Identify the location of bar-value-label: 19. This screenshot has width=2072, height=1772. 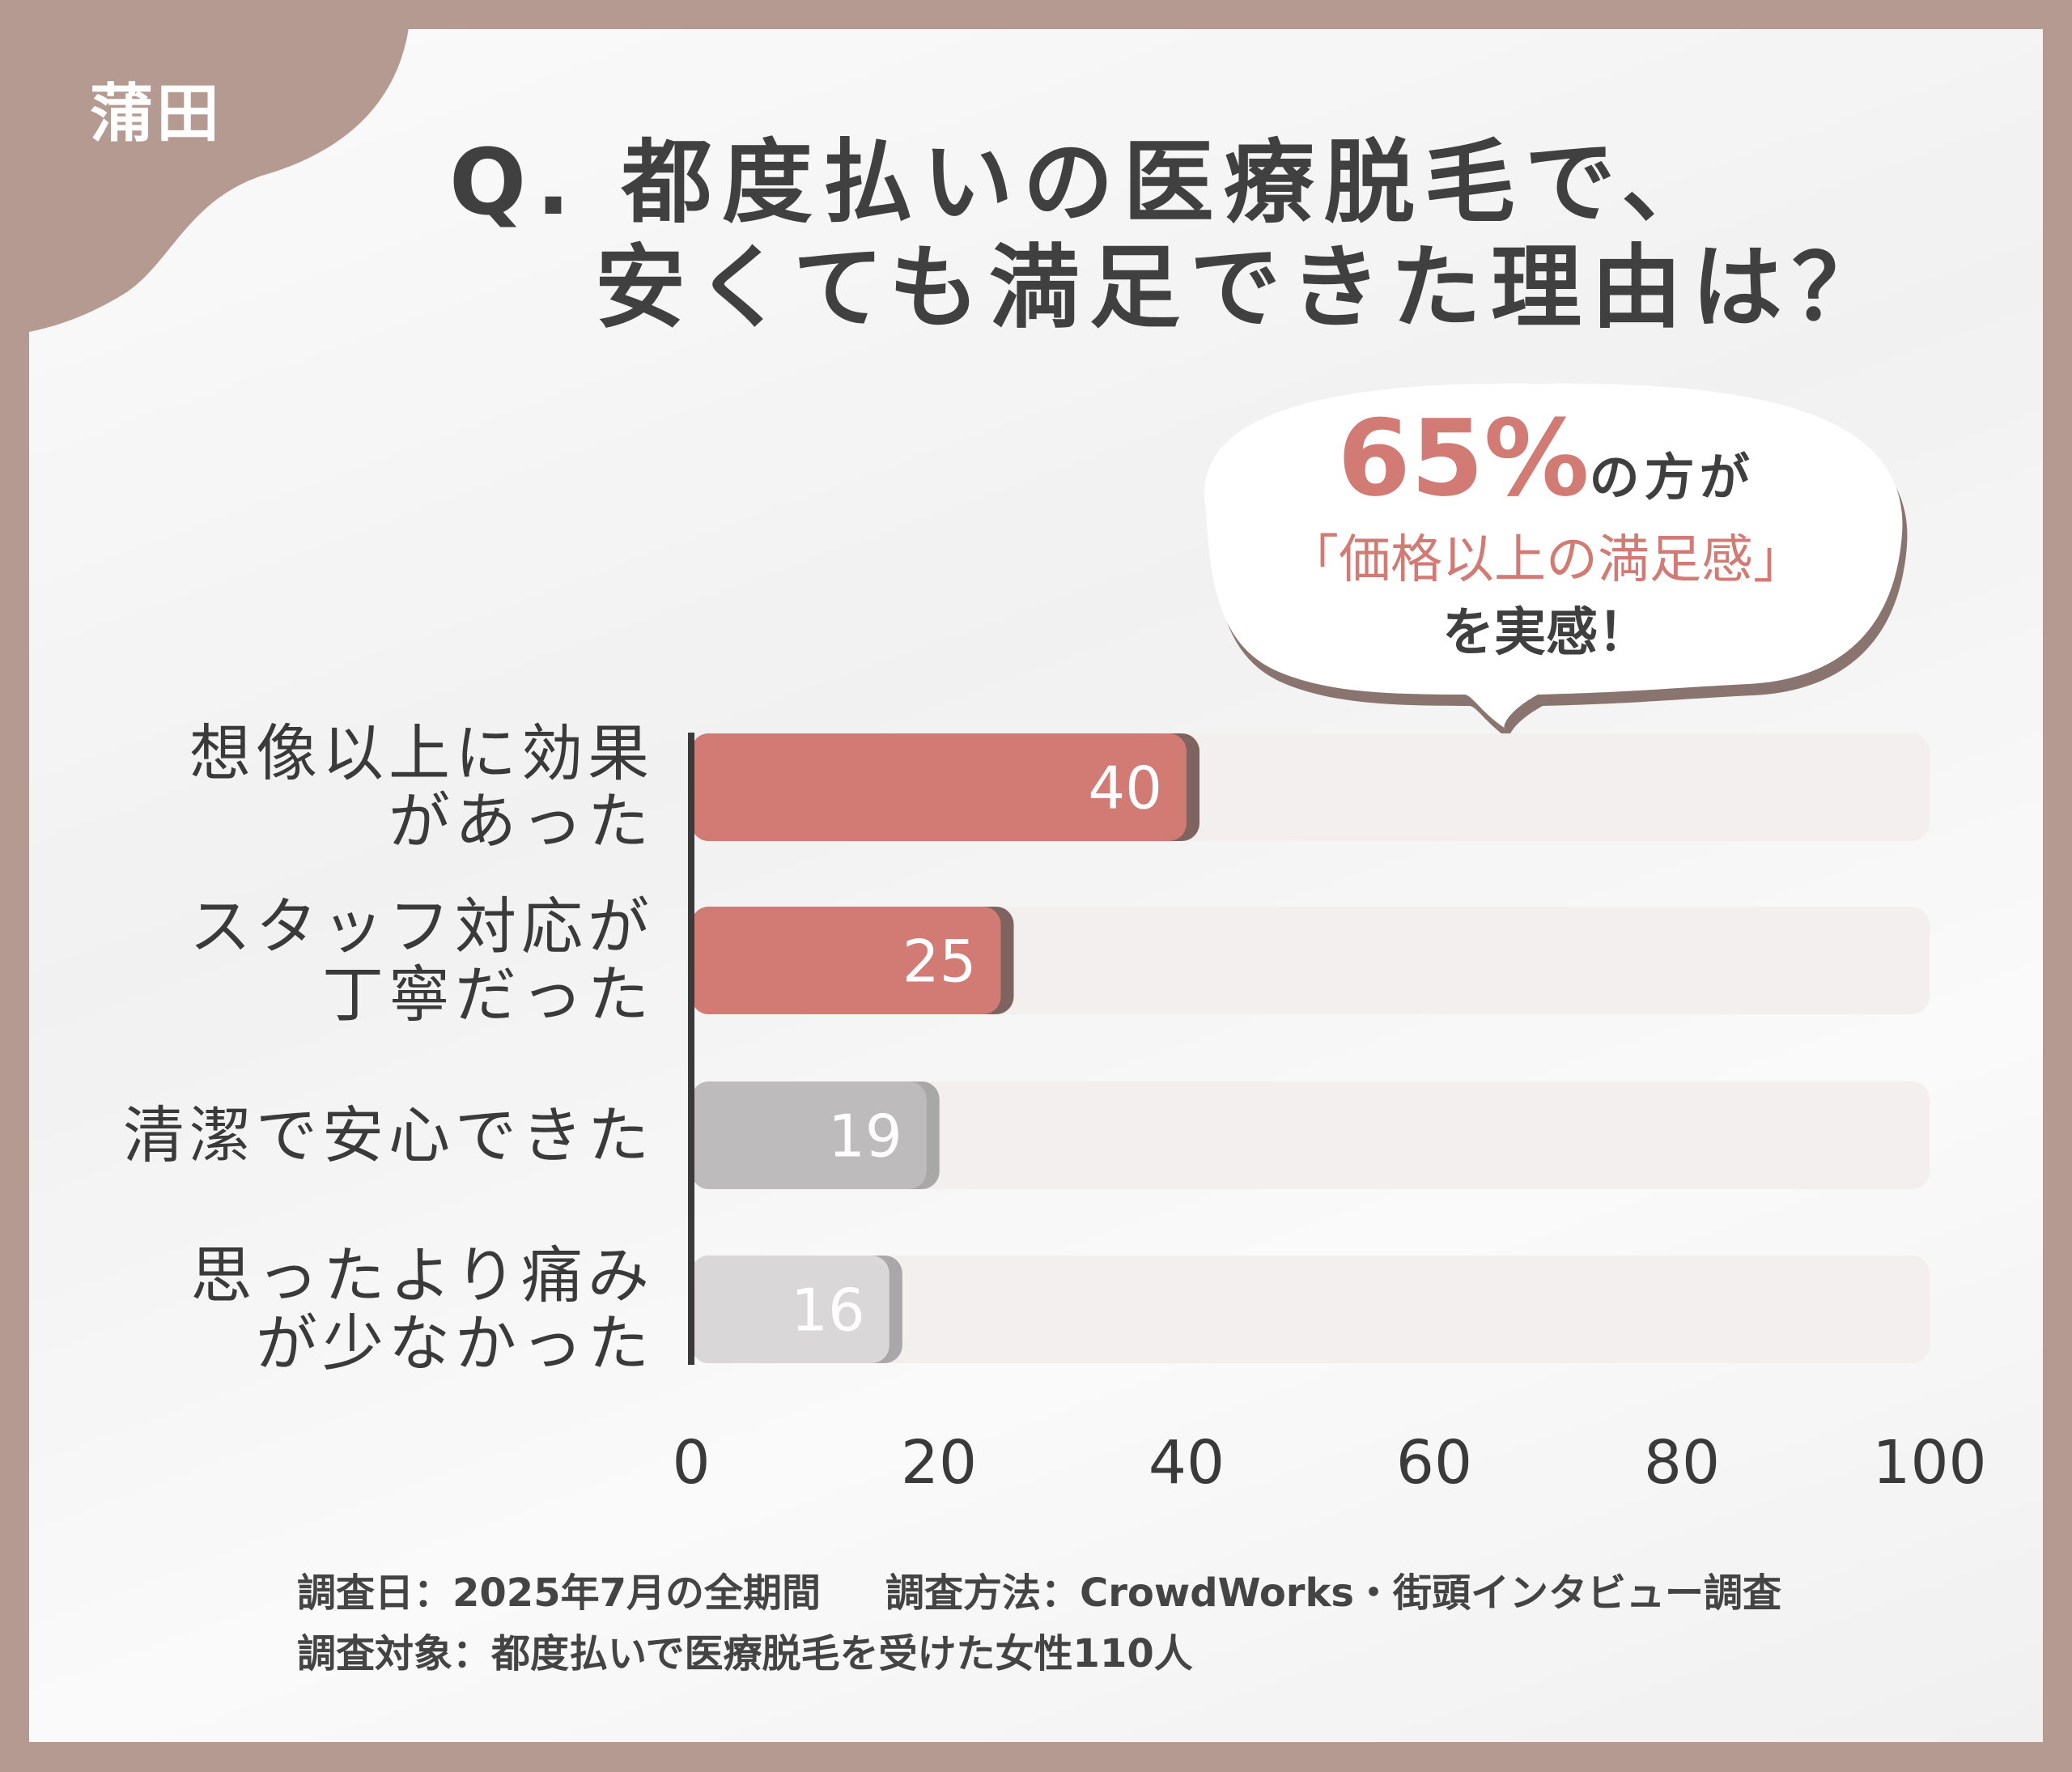
(865, 1137).